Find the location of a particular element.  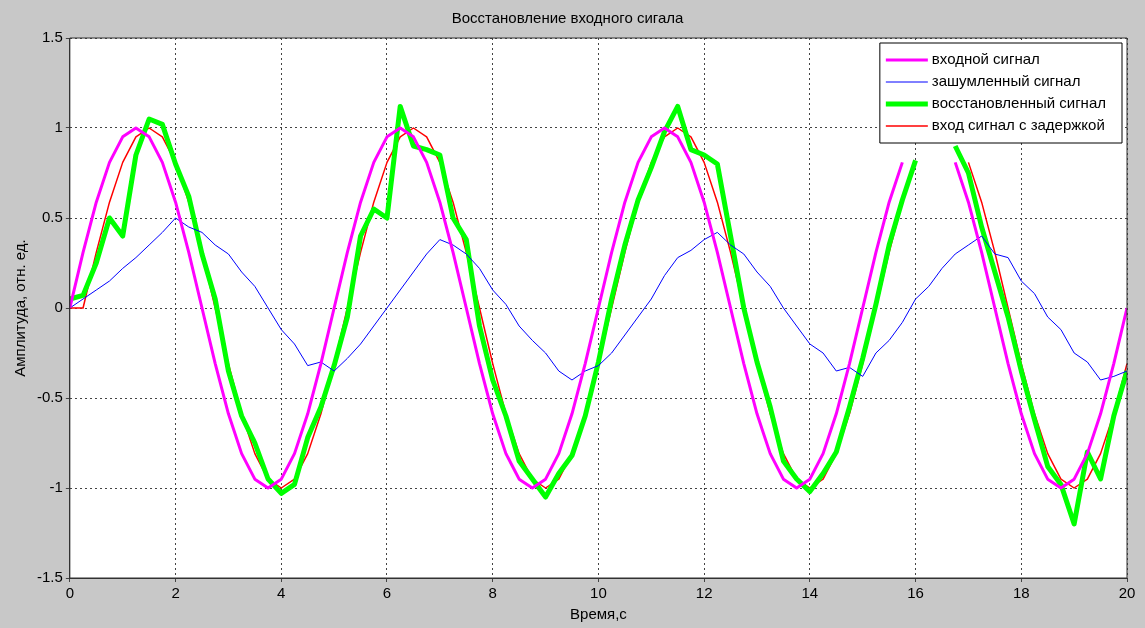

x-tick-label: 10 is located at coordinates (598, 593).